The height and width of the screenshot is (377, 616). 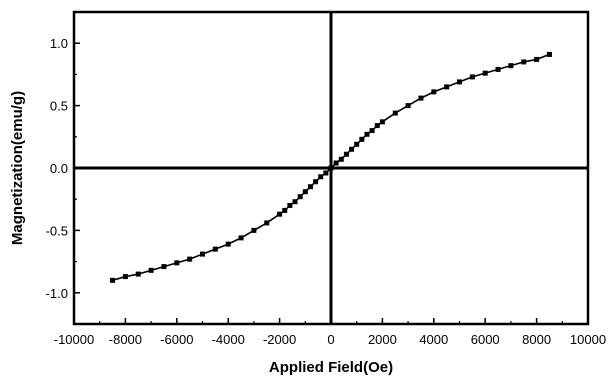 What do you see at coordinates (59, 168) in the screenshot?
I see `y-tick-label: 0.0` at bounding box center [59, 168].